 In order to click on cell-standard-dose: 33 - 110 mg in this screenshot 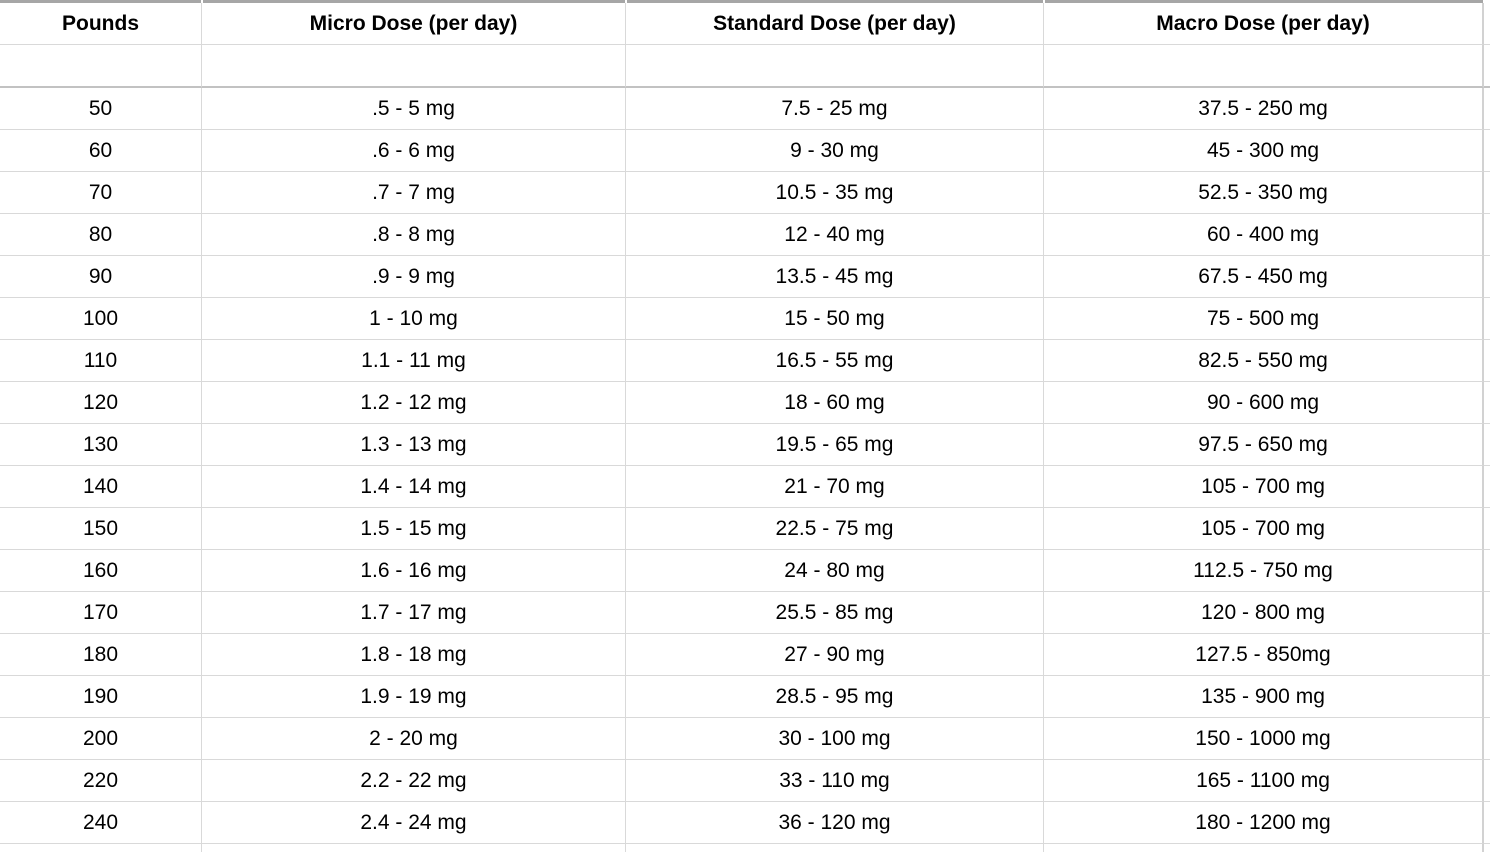, I will do `click(835, 781)`.